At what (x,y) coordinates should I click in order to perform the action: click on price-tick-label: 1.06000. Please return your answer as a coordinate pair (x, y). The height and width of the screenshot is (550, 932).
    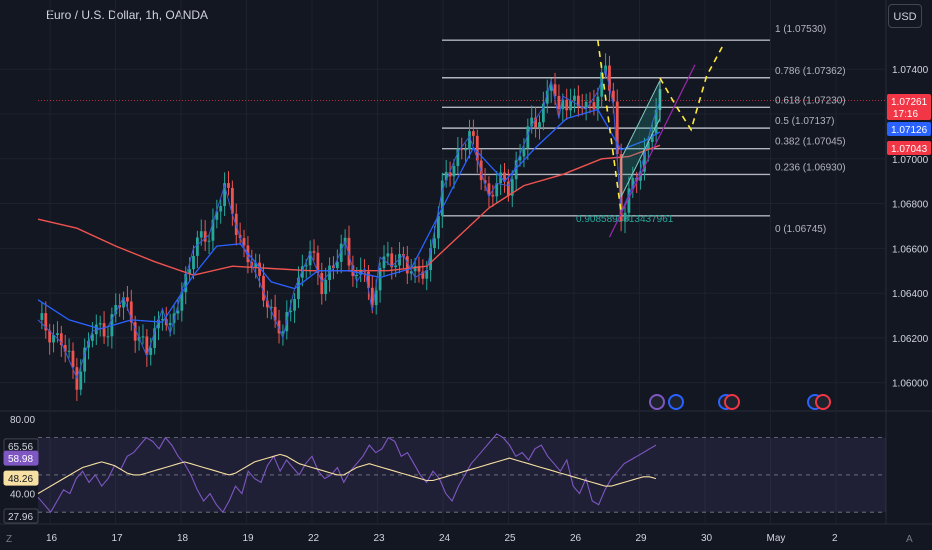
    Looking at the image, I should click on (910, 384).